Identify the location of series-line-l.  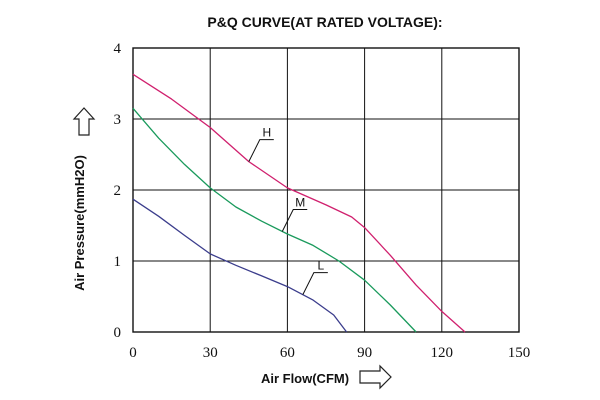
(240, 265).